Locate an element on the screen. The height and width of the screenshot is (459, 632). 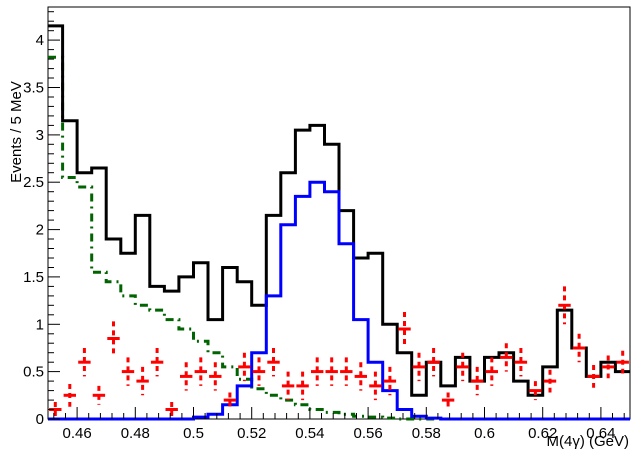
y-tick-label: 3.5 is located at coordinates (33, 88).